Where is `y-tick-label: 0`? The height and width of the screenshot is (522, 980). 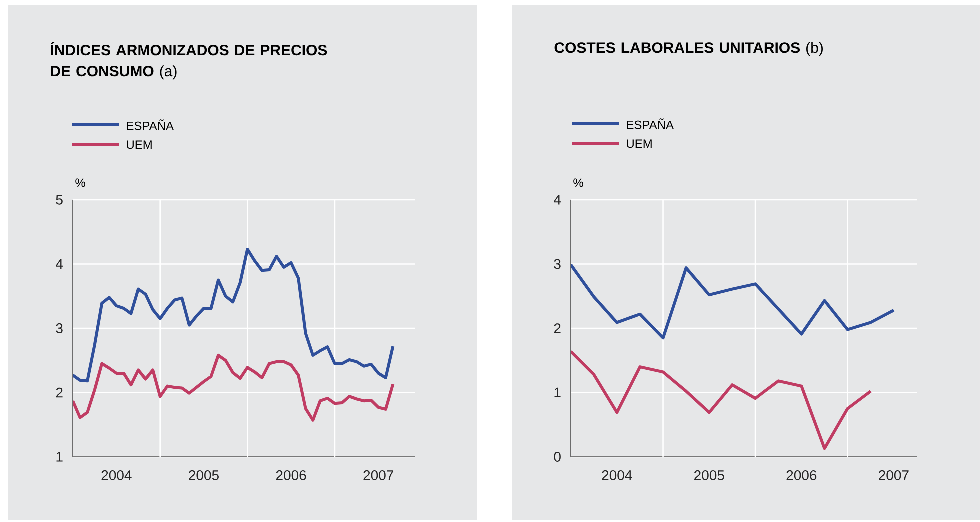
y-tick-label: 0 is located at coordinates (557, 457).